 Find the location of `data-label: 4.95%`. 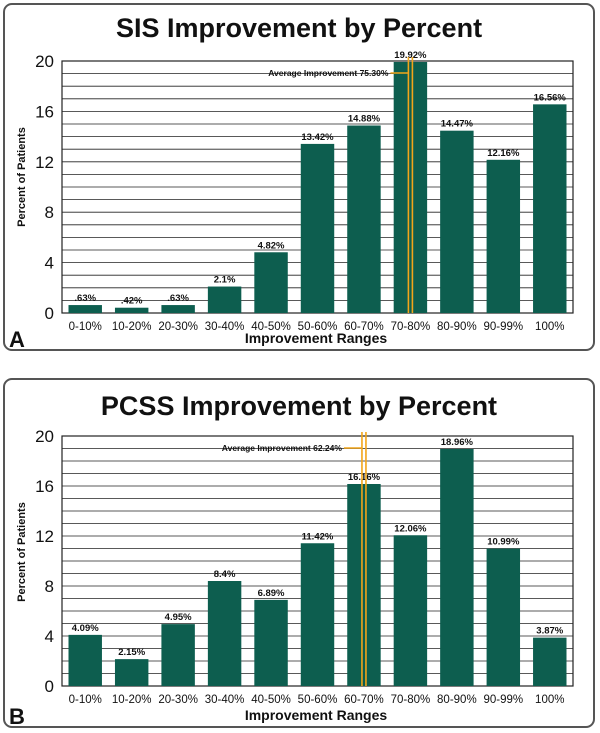

data-label: 4.95% is located at coordinates (178, 617).